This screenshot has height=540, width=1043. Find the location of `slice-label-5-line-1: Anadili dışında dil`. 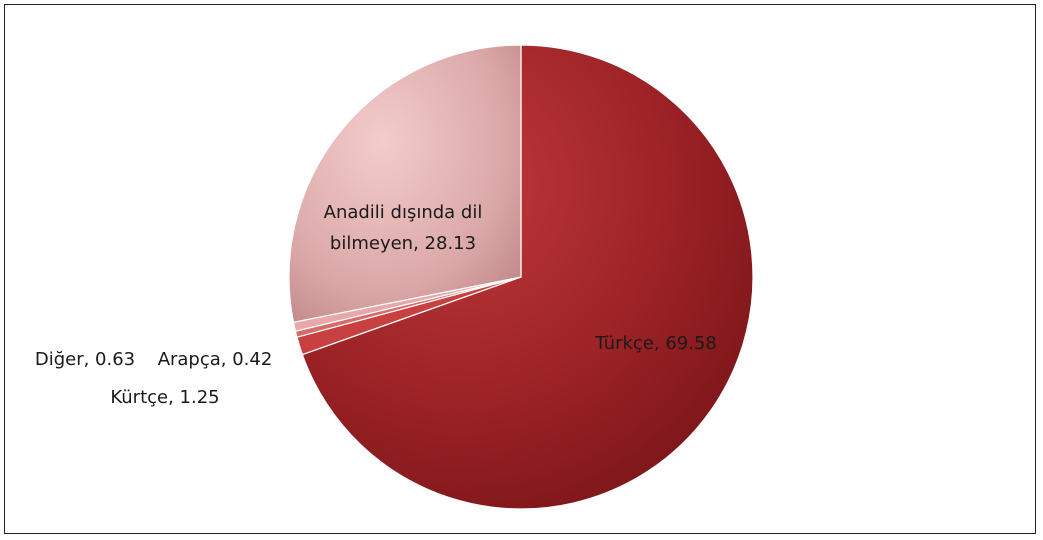

slice-label-5-line-1: Anadili dışında dil is located at coordinates (403, 212).